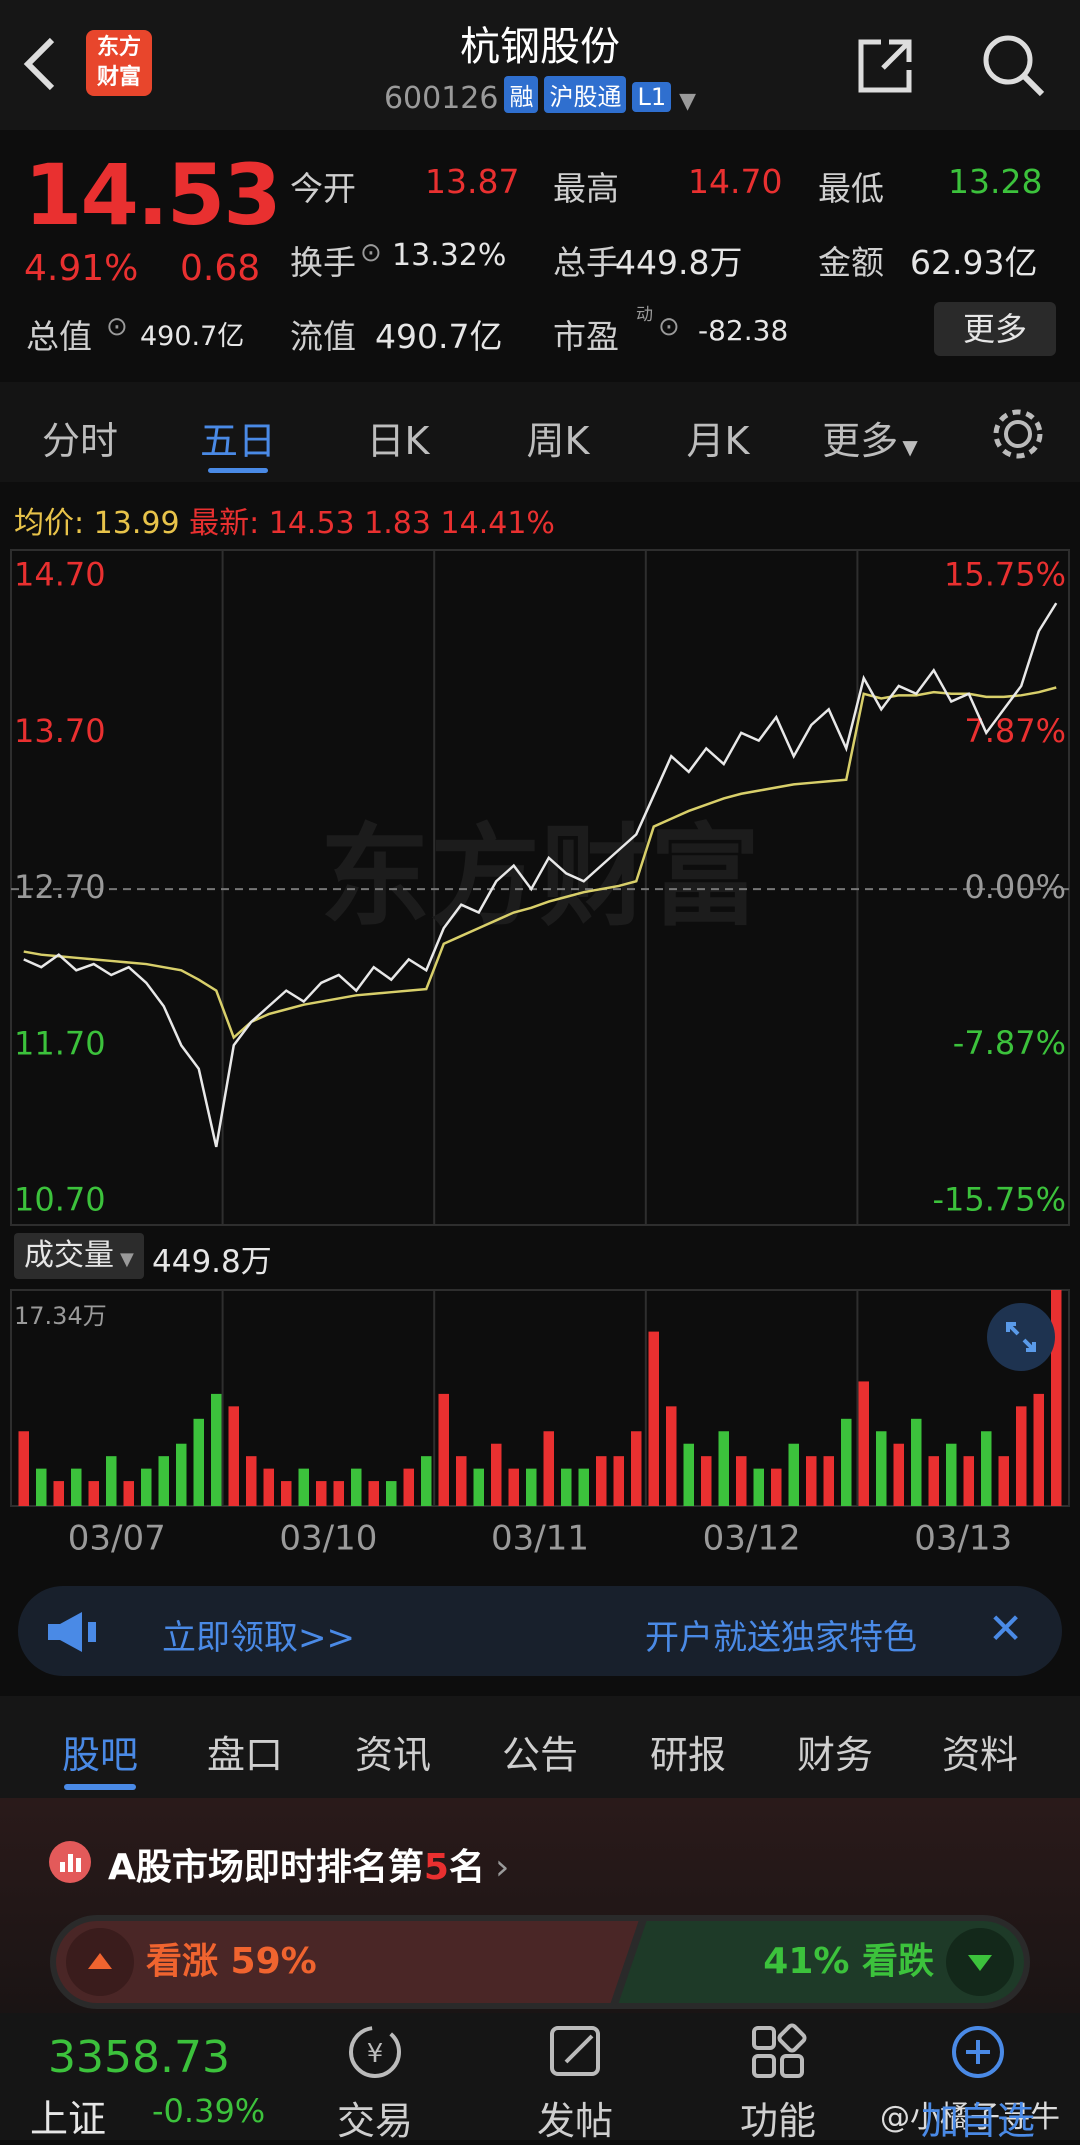 The image size is (1080, 2145). Describe the element at coordinates (688, 101) in the screenshot. I see `dropdown-caret: ▼` at that location.